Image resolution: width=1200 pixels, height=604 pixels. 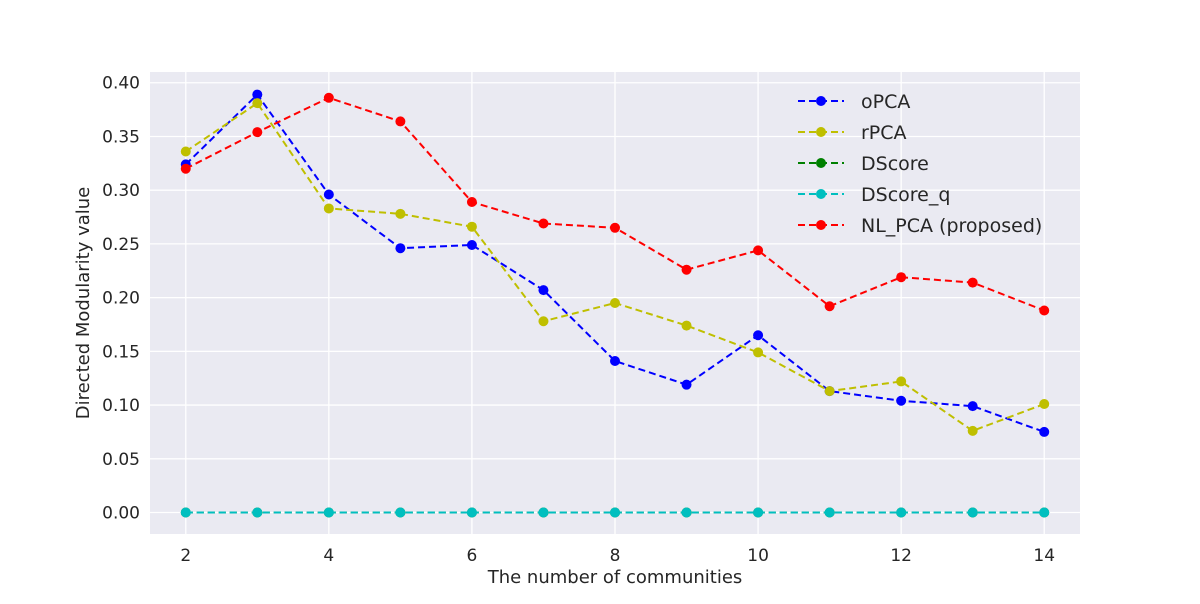 What do you see at coordinates (121, 299) in the screenshot?
I see `y-tick-label: 0.20` at bounding box center [121, 299].